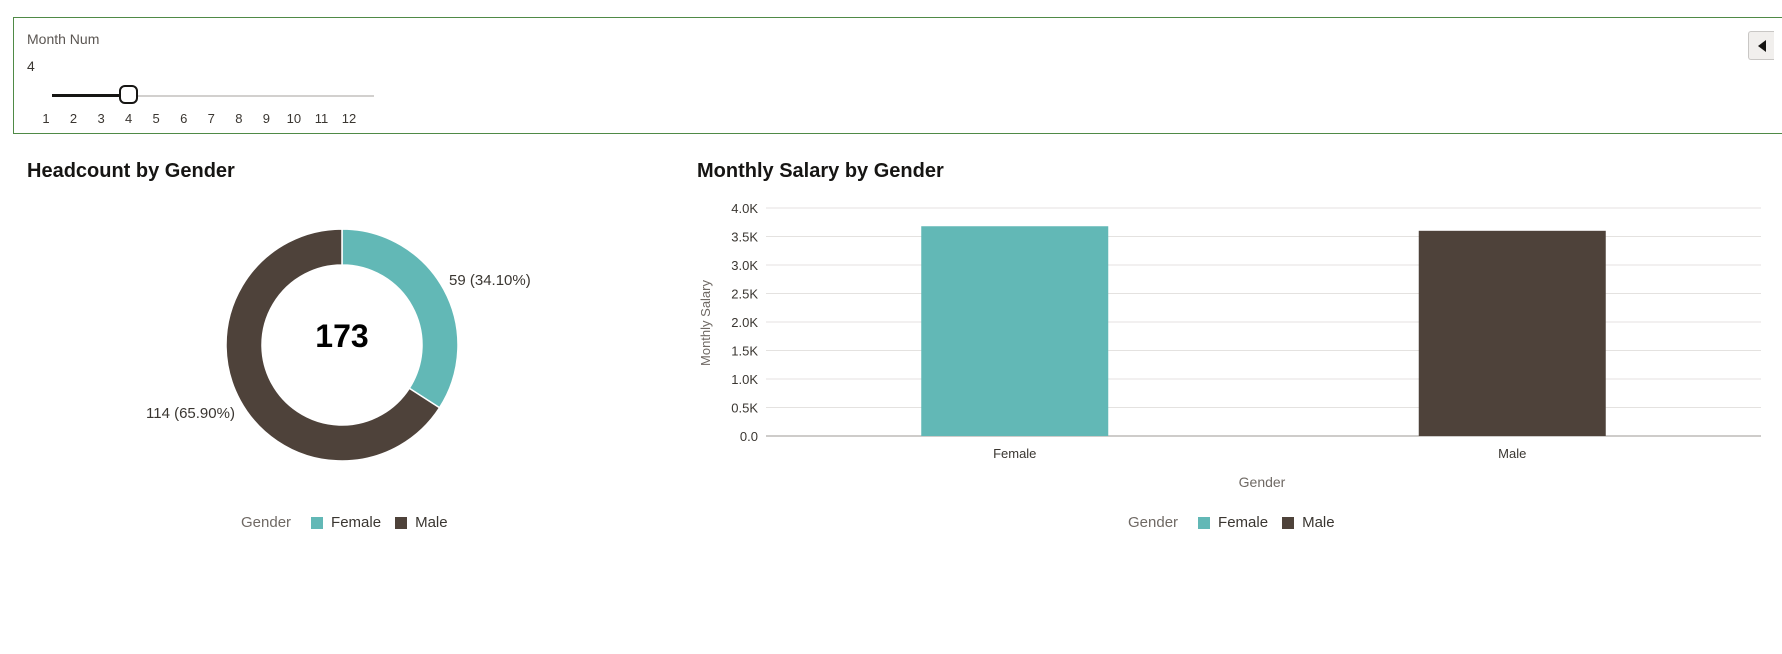 The height and width of the screenshot is (654, 1782). Describe the element at coordinates (131, 171) in the screenshot. I see `headcount-title: Headcount by Gender` at that location.